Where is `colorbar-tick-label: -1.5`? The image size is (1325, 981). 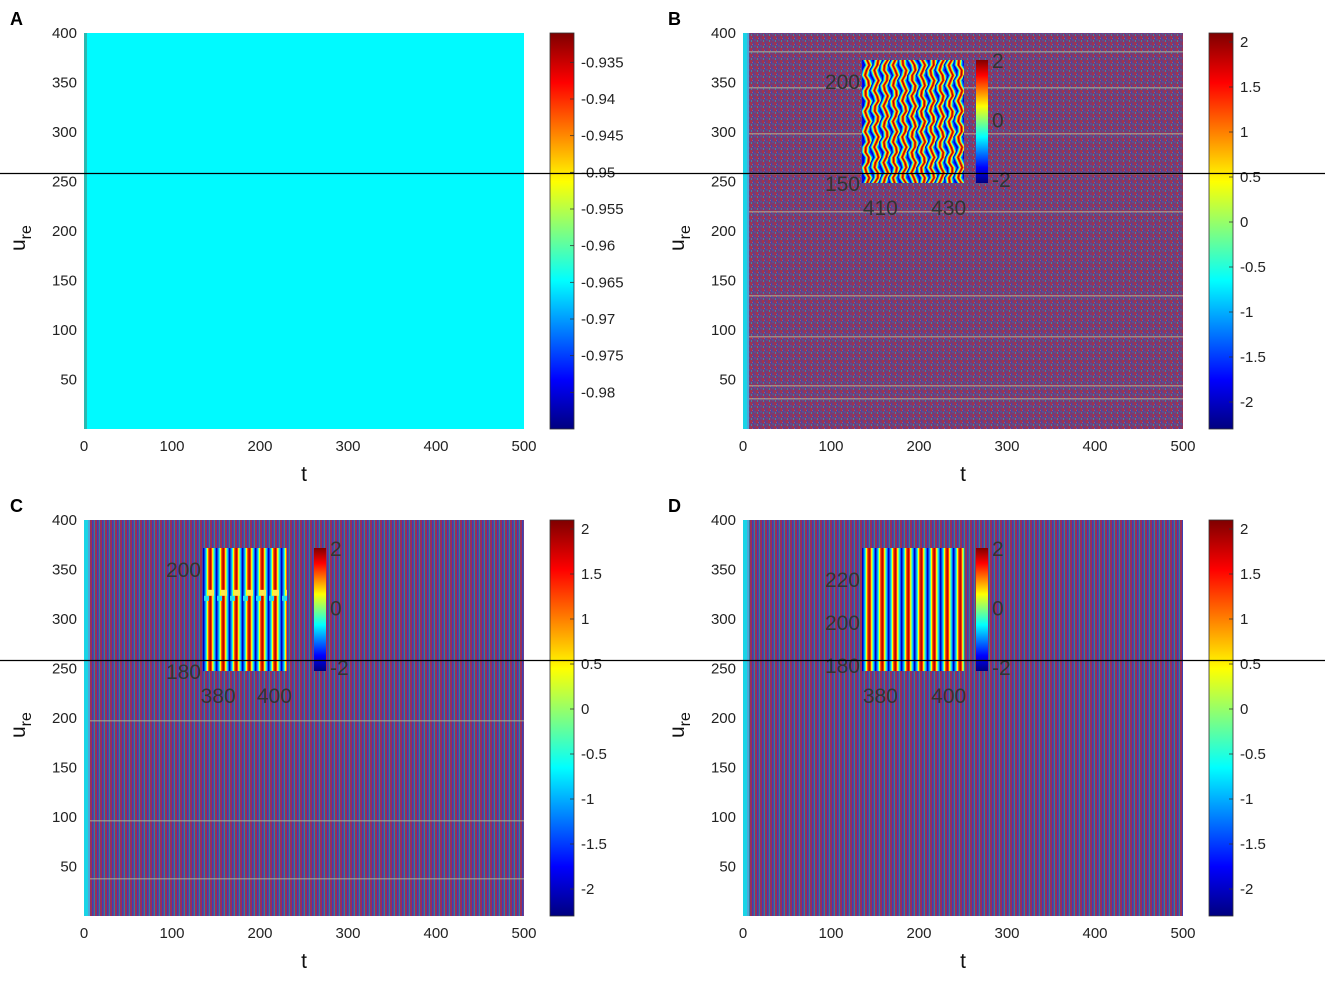 colorbar-tick-label: -1.5 is located at coordinates (1253, 357).